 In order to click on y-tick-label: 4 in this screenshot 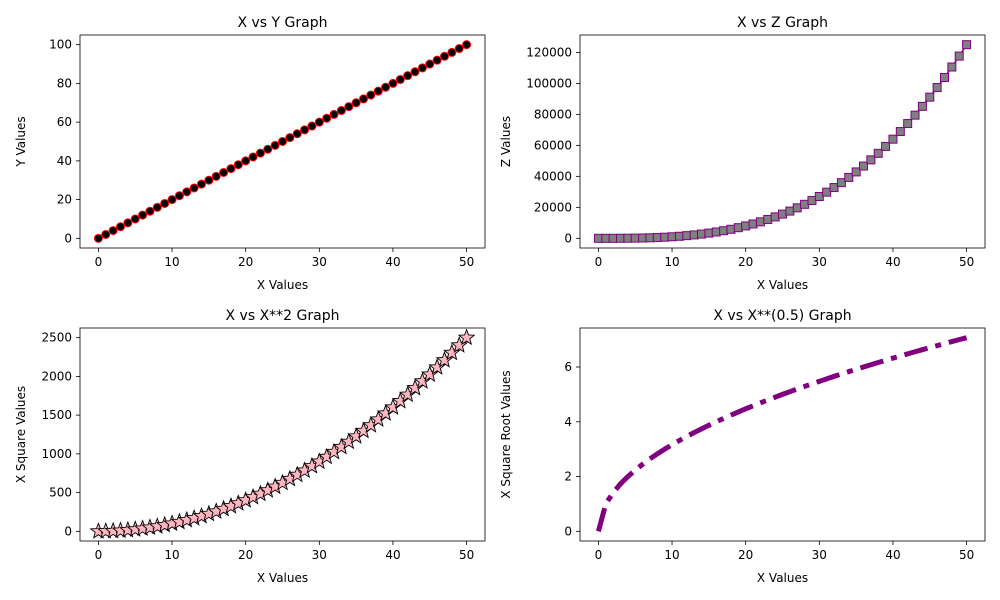, I will do `click(568, 422)`.